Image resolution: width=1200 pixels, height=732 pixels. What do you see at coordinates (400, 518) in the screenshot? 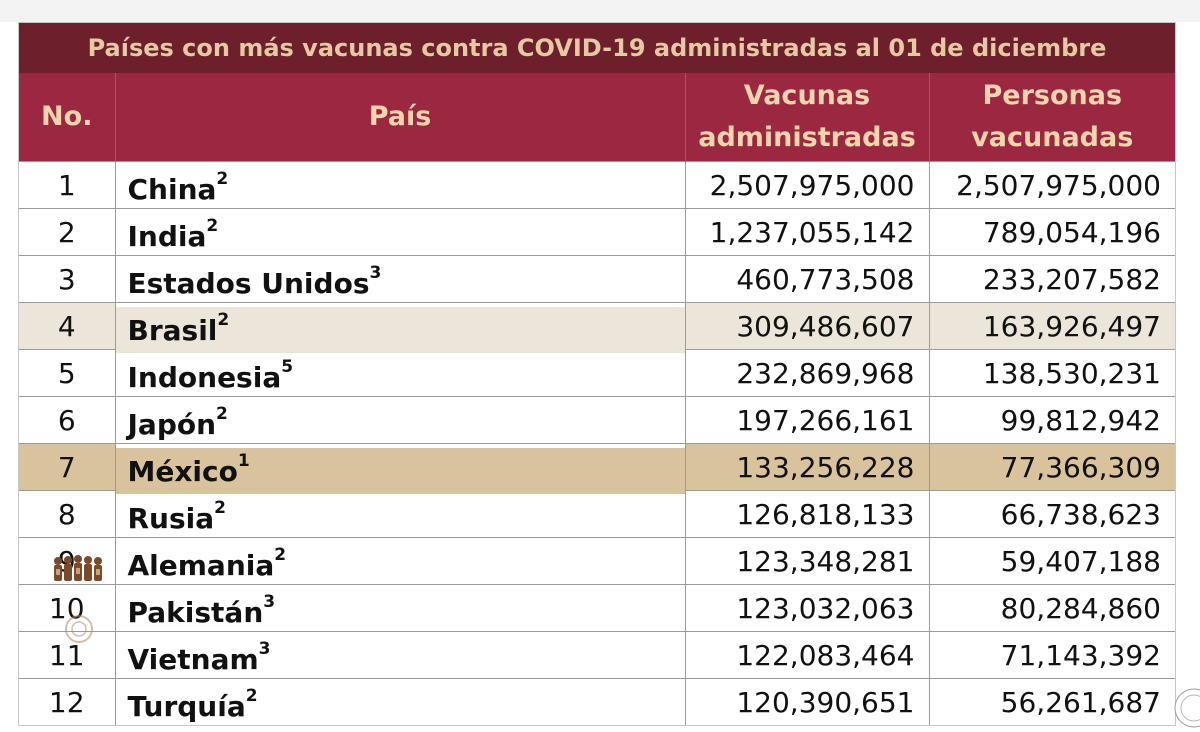
I see `country-cell: Rusia2` at bounding box center [400, 518].